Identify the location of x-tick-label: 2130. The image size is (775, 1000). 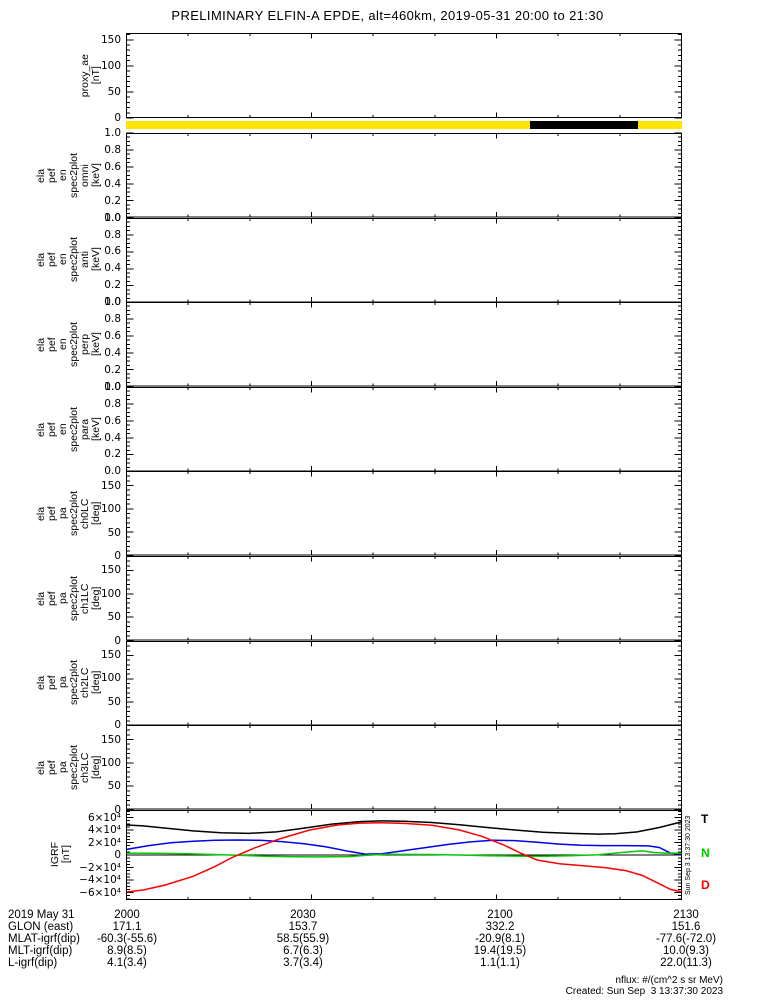
(686, 915).